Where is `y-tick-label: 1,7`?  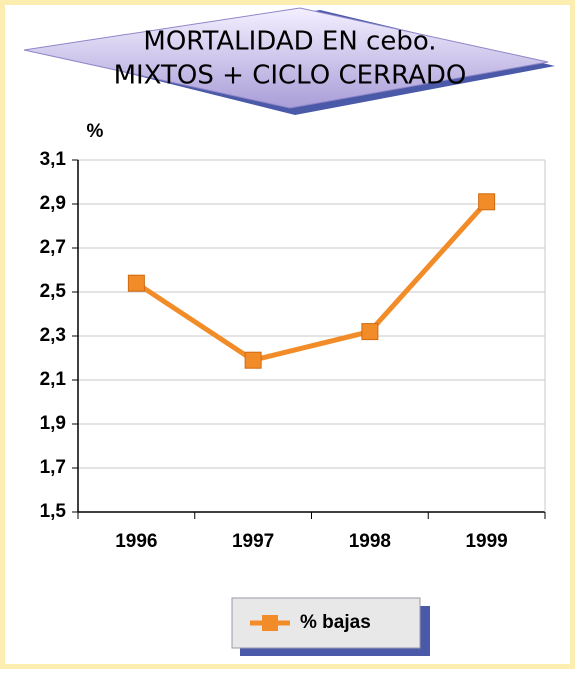
y-tick-label: 1,7 is located at coordinates (53, 467).